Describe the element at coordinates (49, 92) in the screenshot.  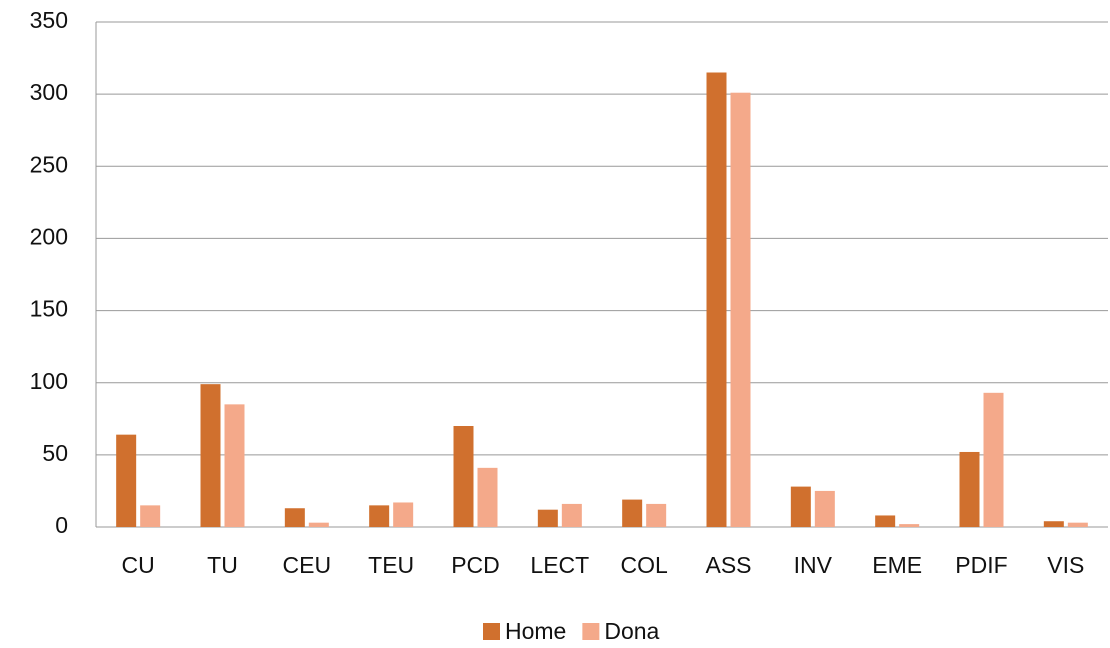
I see `y-tick-label: 300` at that location.